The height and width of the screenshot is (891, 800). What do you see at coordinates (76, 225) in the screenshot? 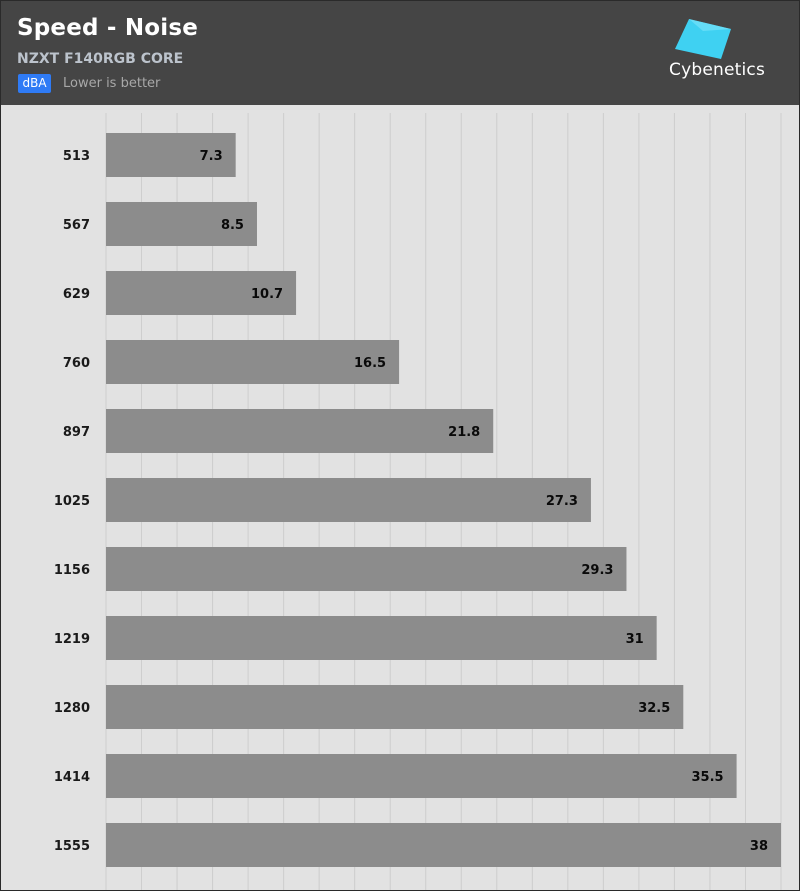
I see `category-tick-label: 567` at bounding box center [76, 225].